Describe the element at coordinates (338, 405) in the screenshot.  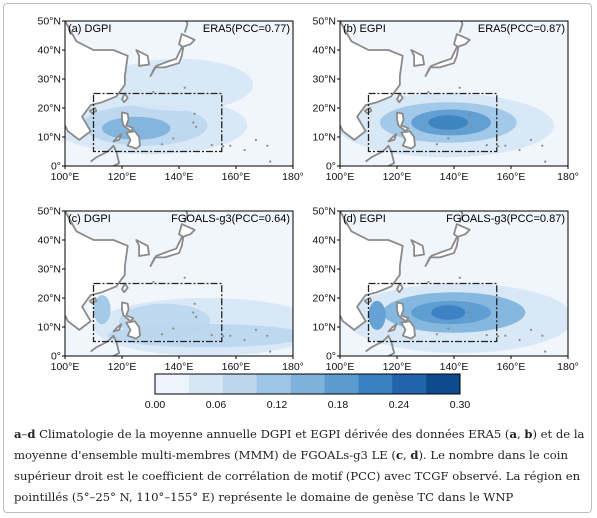
I see `colorbar-tick-label: 0.18` at that location.